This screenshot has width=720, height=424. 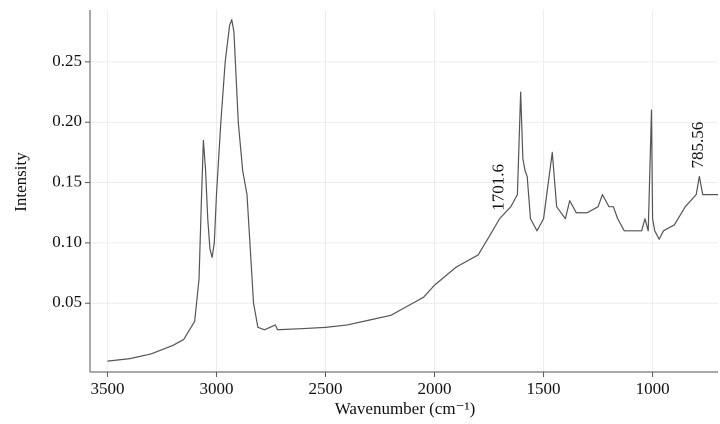 What do you see at coordinates (67, 60) in the screenshot?
I see `y-tick-label: 0.25` at bounding box center [67, 60].